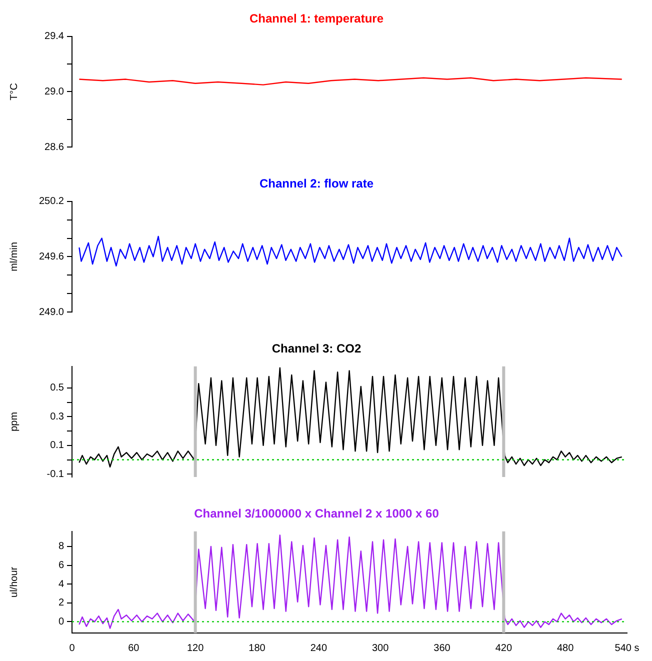 This screenshot has height=661, width=652. Describe the element at coordinates (61, 566) in the screenshot. I see `y-tick-label: 6` at that location.